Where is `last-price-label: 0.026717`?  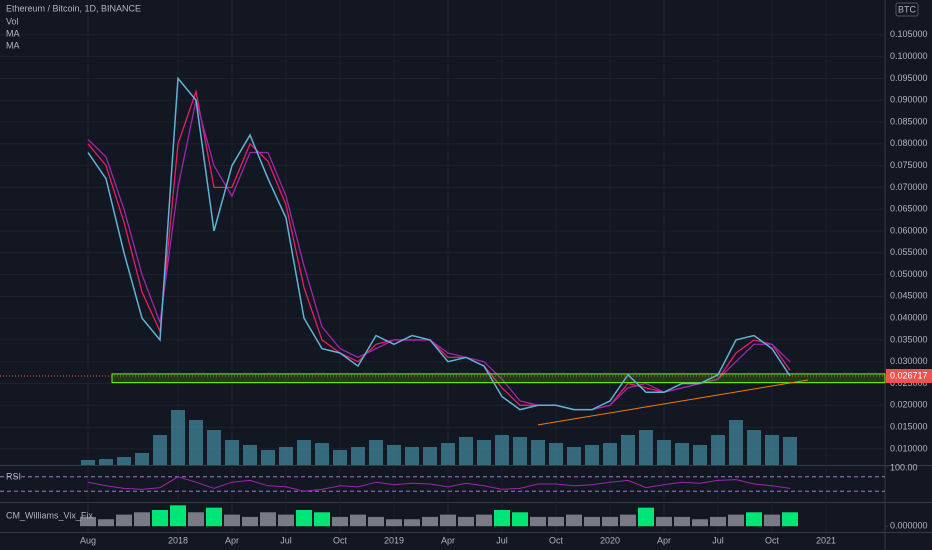 last-price-label: 0.026717 is located at coordinates (909, 375).